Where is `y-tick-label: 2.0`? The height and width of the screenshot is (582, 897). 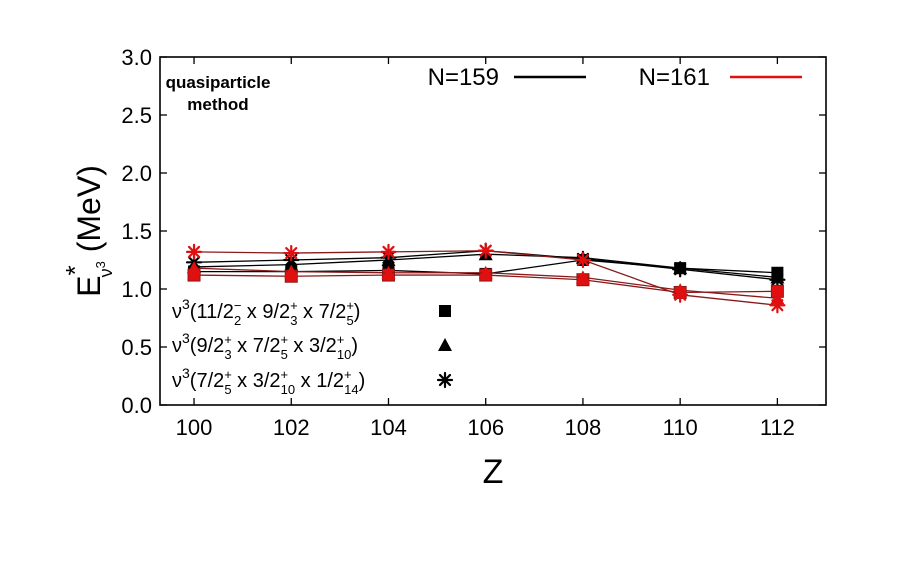
y-tick-label: 2.0 is located at coordinates (136, 173).